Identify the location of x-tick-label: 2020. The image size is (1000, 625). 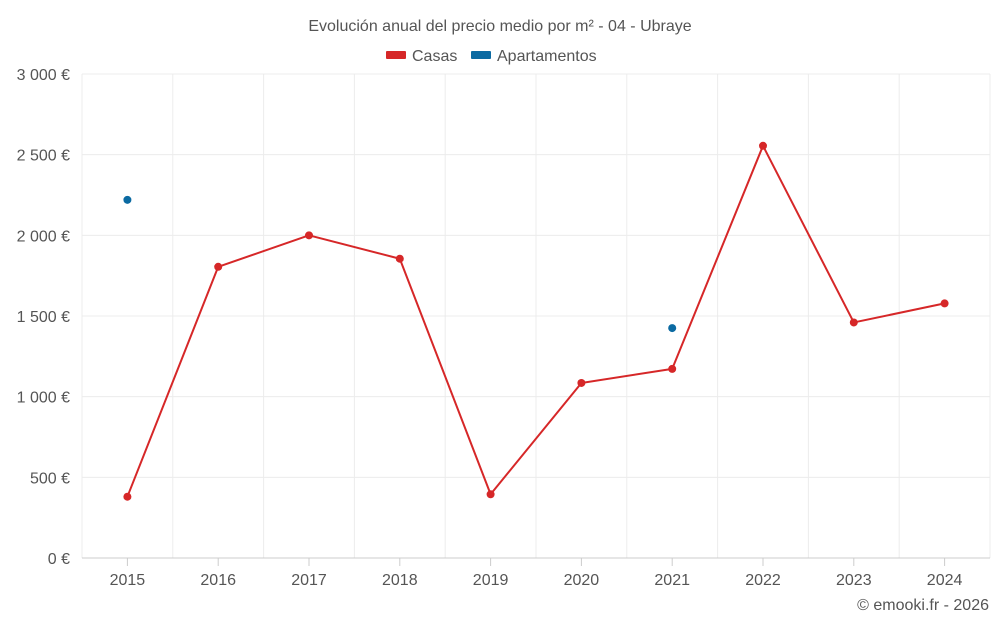
(582, 580).